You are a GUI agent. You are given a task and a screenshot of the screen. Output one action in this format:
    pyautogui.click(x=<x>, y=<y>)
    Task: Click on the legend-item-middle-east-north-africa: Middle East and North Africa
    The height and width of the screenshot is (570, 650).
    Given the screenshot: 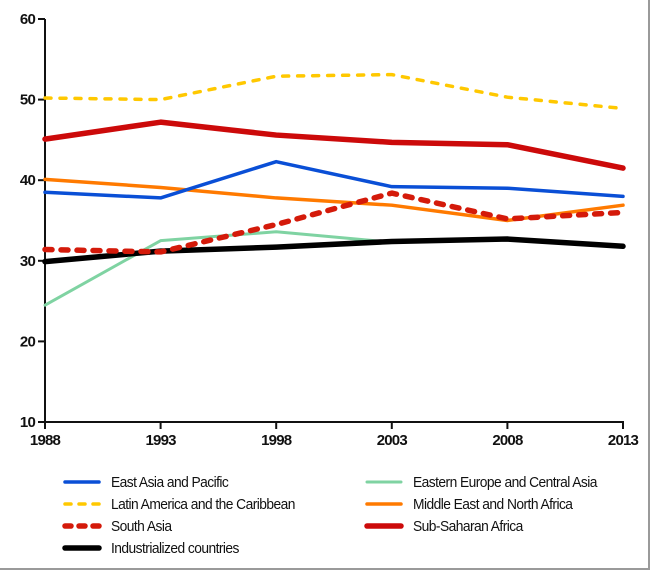 What is the action you would take?
    pyautogui.click(x=475, y=504)
    